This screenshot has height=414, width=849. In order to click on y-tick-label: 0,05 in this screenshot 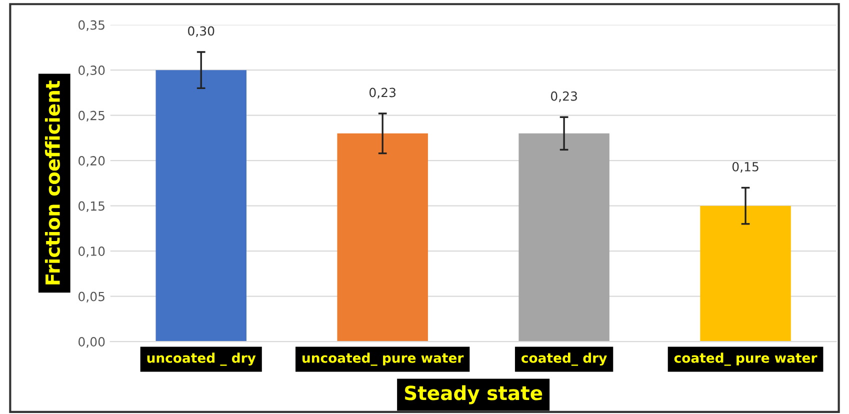, I will do `click(91, 297)`.